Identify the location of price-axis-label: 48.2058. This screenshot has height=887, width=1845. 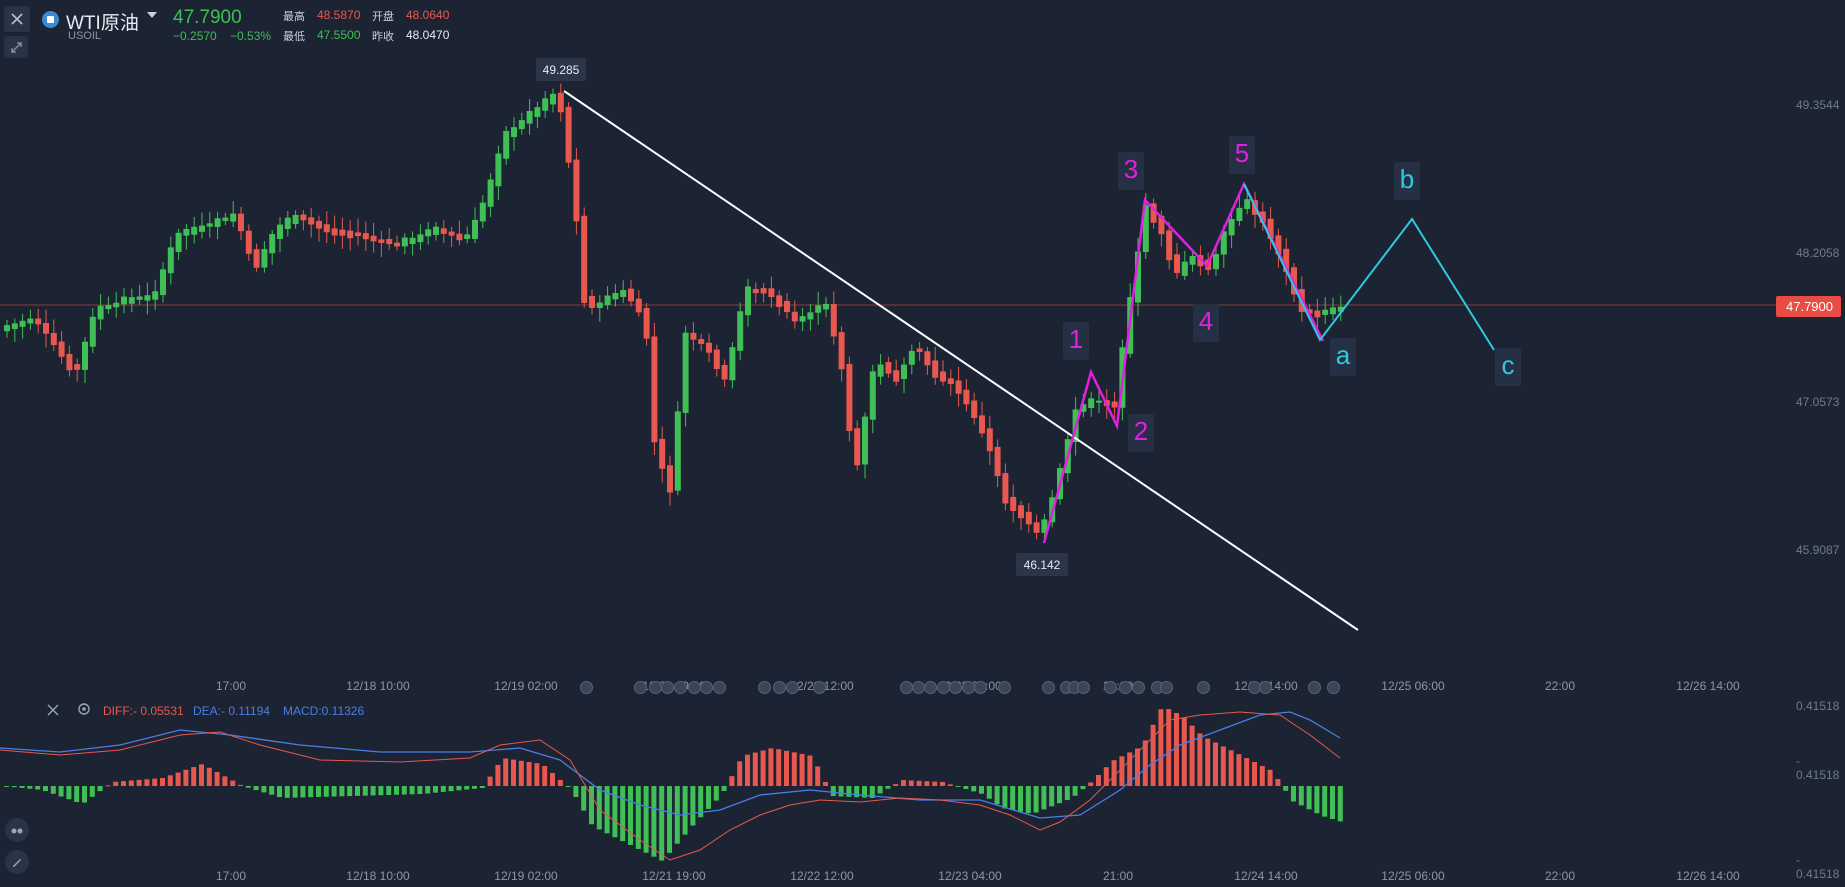
(1818, 253).